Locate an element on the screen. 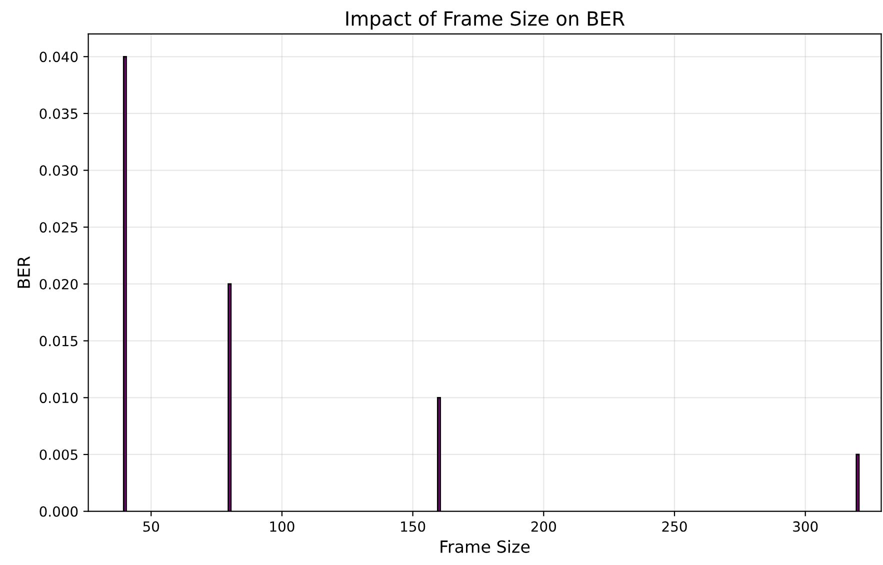  y-tick-label: 0.040 is located at coordinates (59, 57).